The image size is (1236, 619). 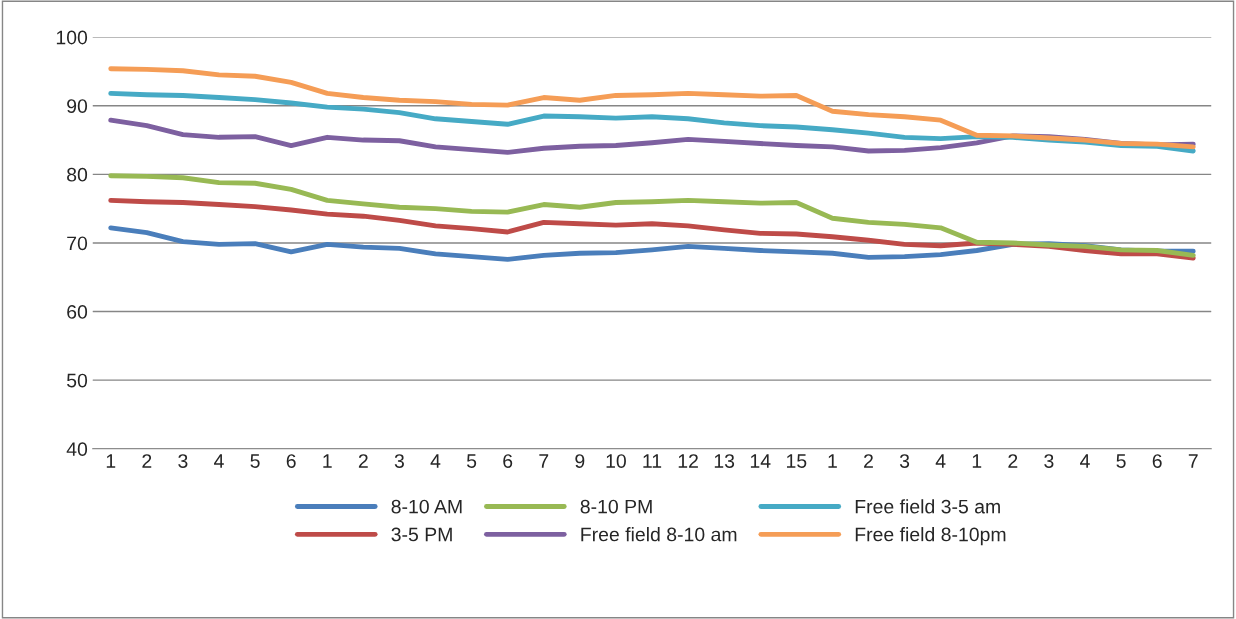 I want to click on legend-label: 3-5 PM, so click(x=421, y=534).